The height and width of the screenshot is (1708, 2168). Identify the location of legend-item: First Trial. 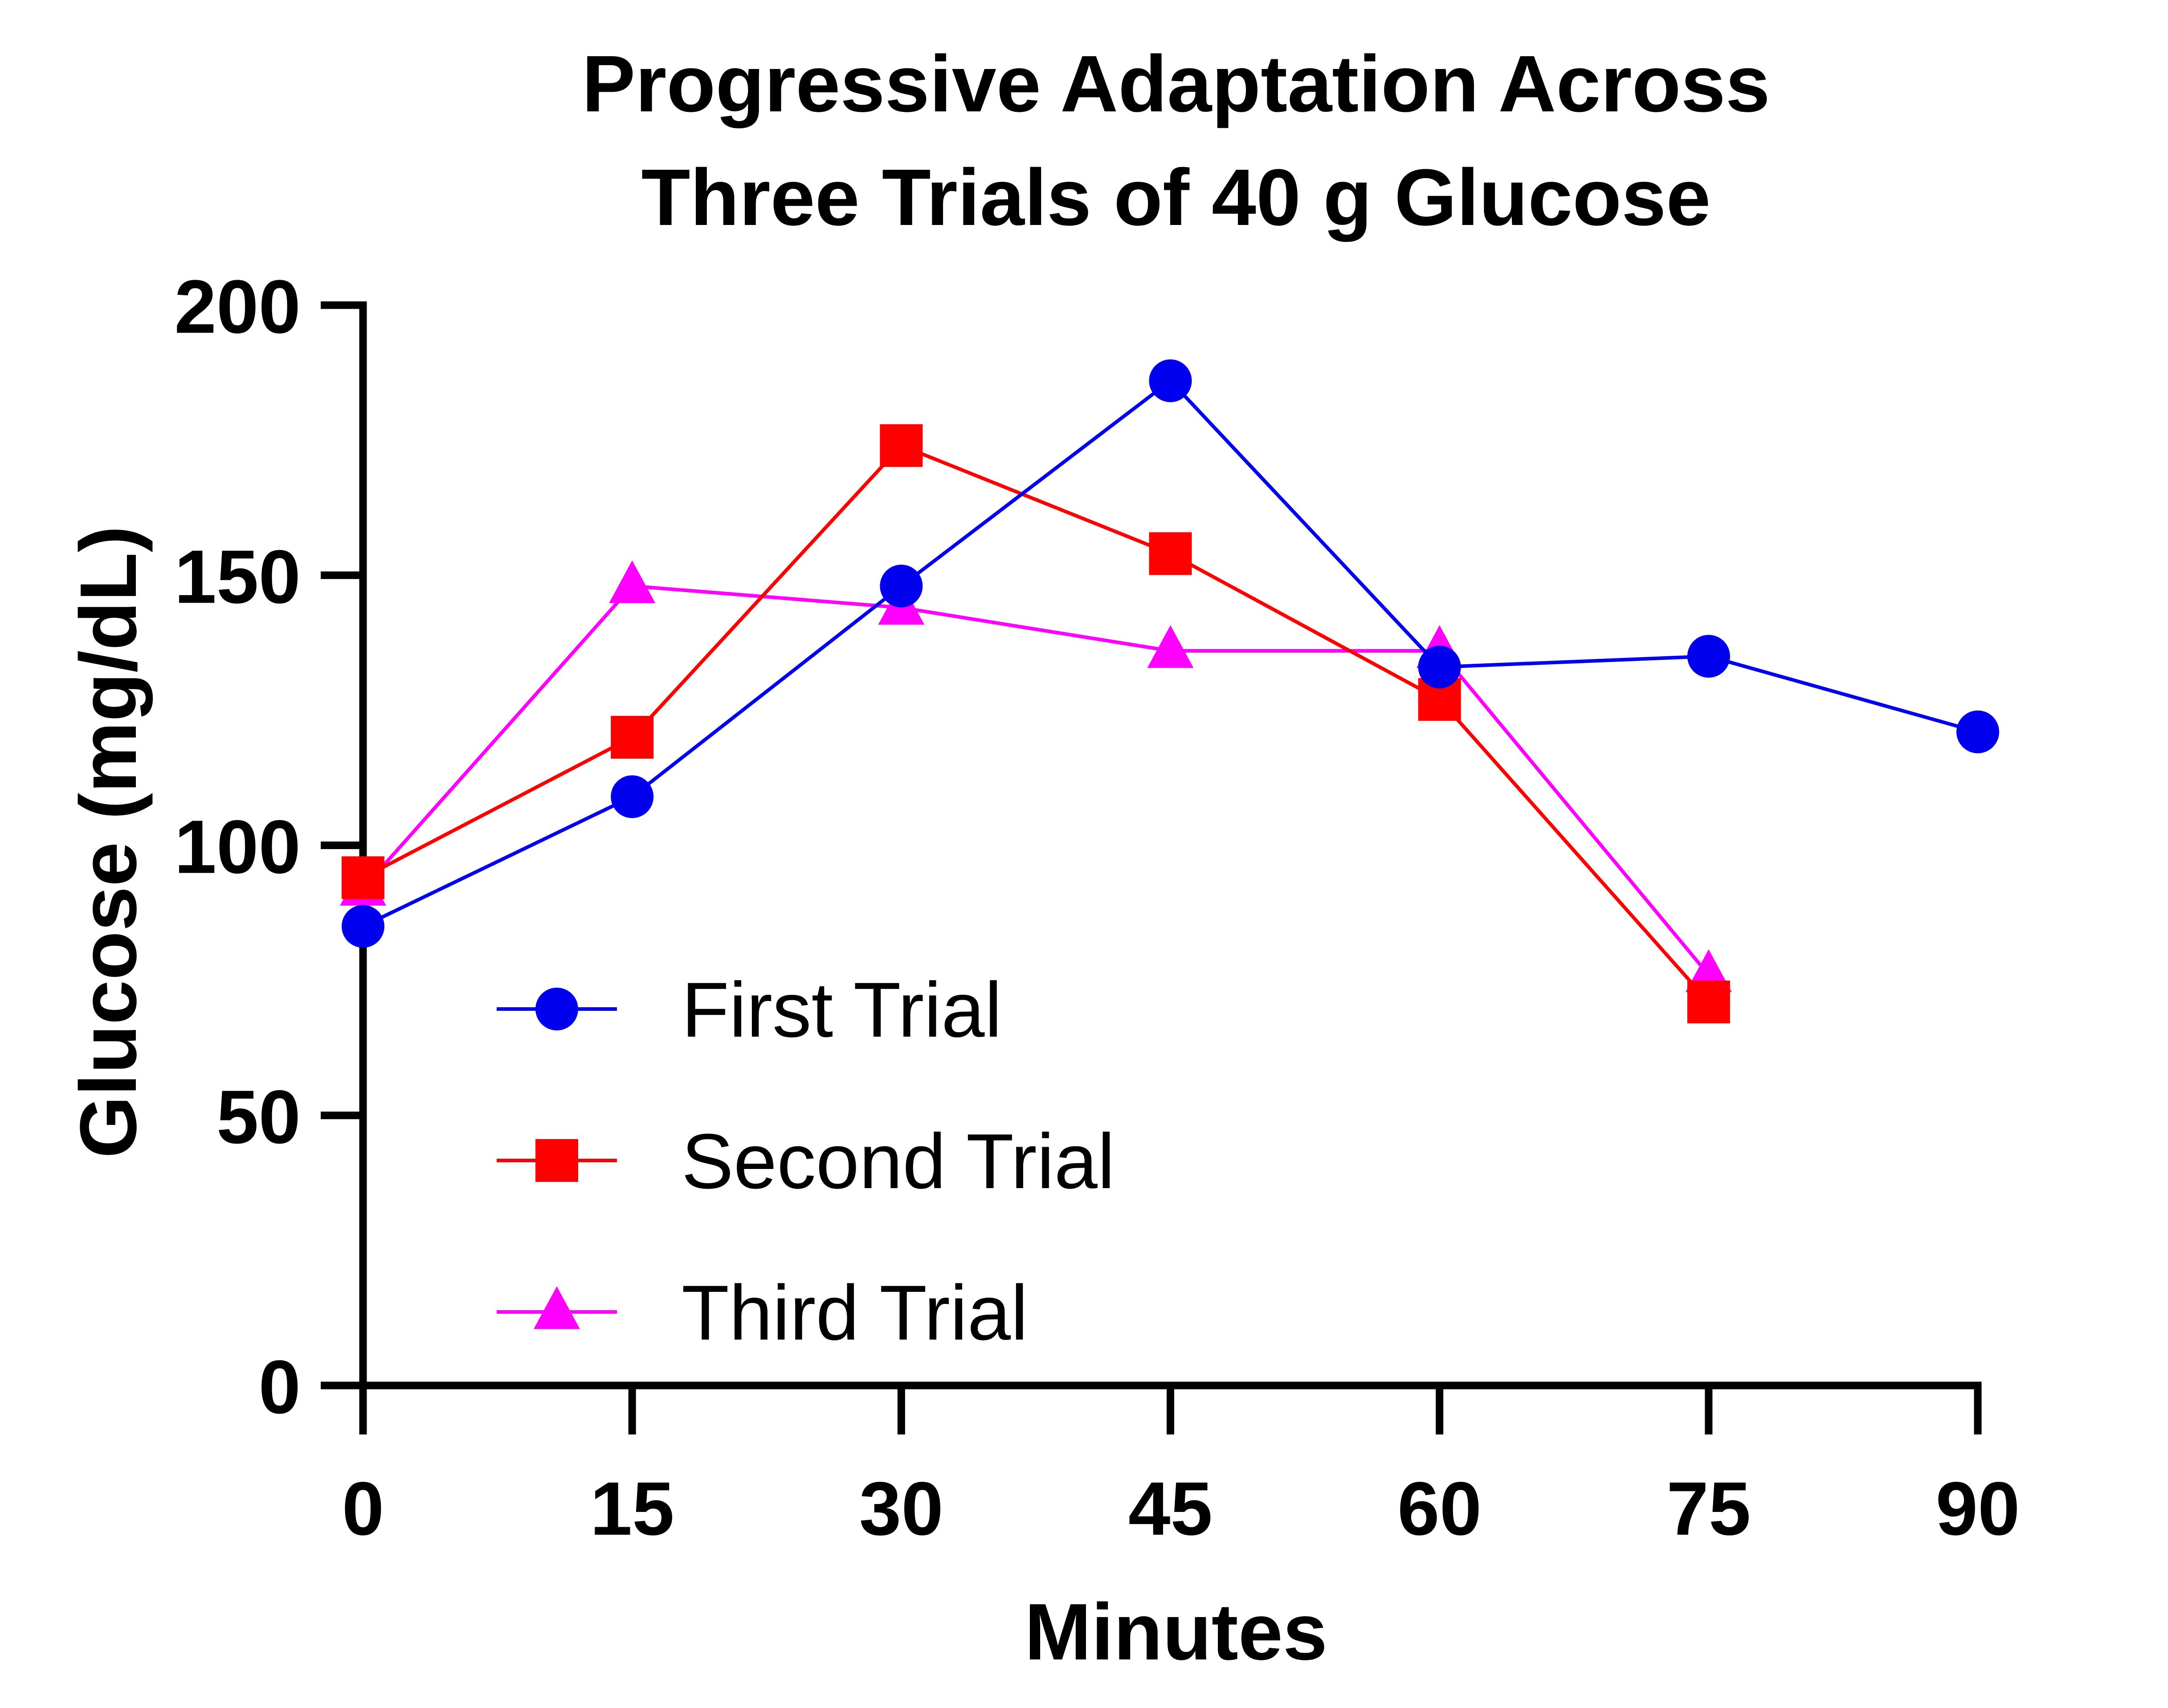
(749, 1010).